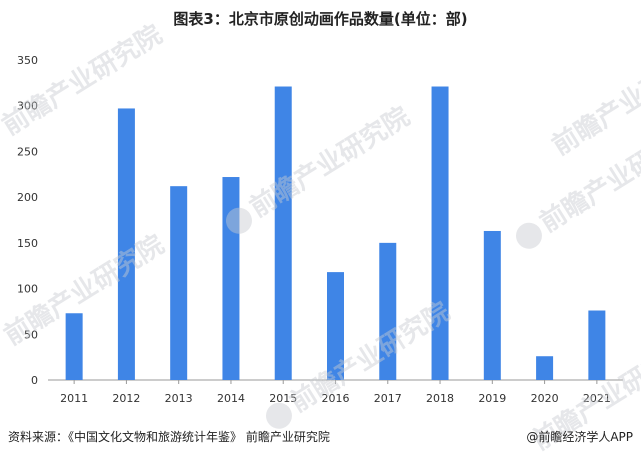 Image resolution: width=641 pixels, height=457 pixels. I want to click on bar-2016, so click(335, 326).